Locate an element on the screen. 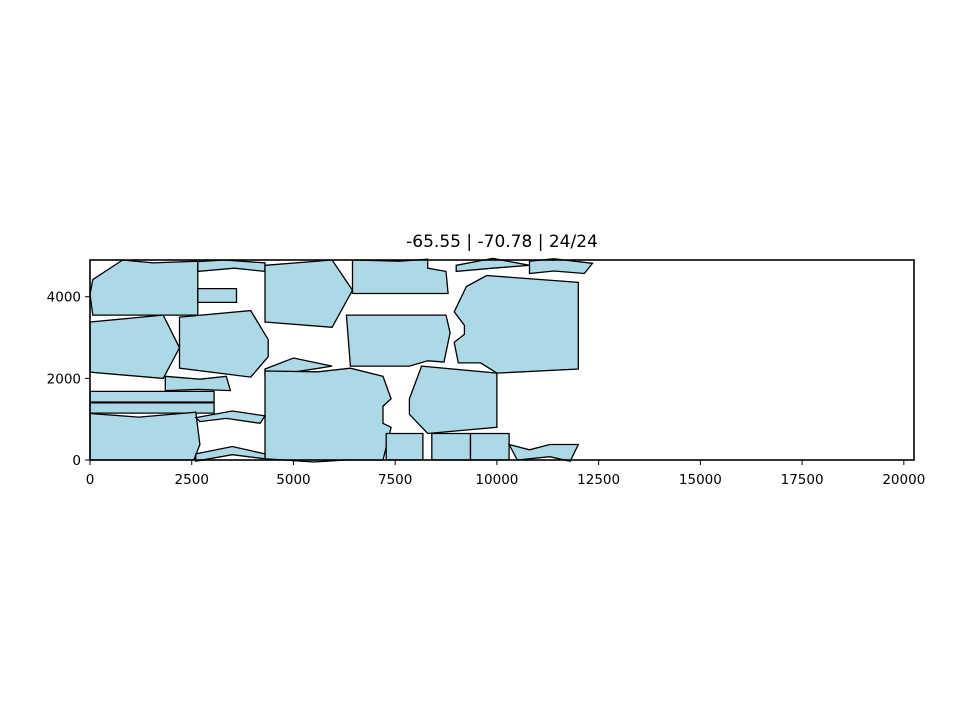 The image size is (960, 720). x-axis: 0 2500 5000 7500 10000 12500 15000 17500 20000 is located at coordinates (505, 474).